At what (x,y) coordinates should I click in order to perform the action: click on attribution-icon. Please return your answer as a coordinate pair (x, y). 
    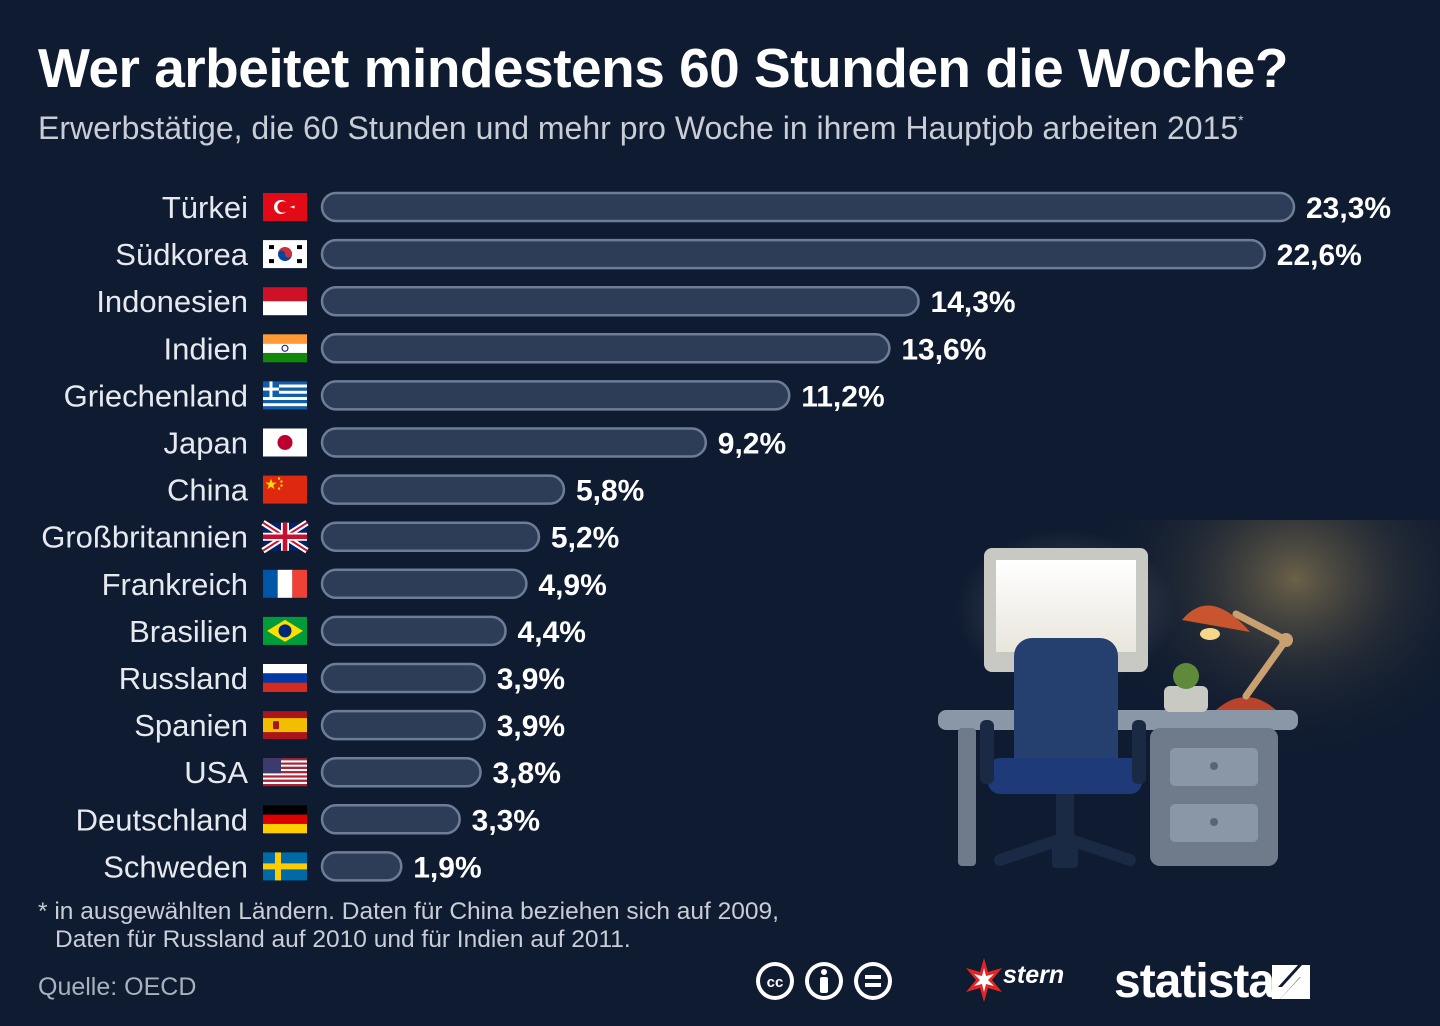
    Looking at the image, I should click on (824, 981).